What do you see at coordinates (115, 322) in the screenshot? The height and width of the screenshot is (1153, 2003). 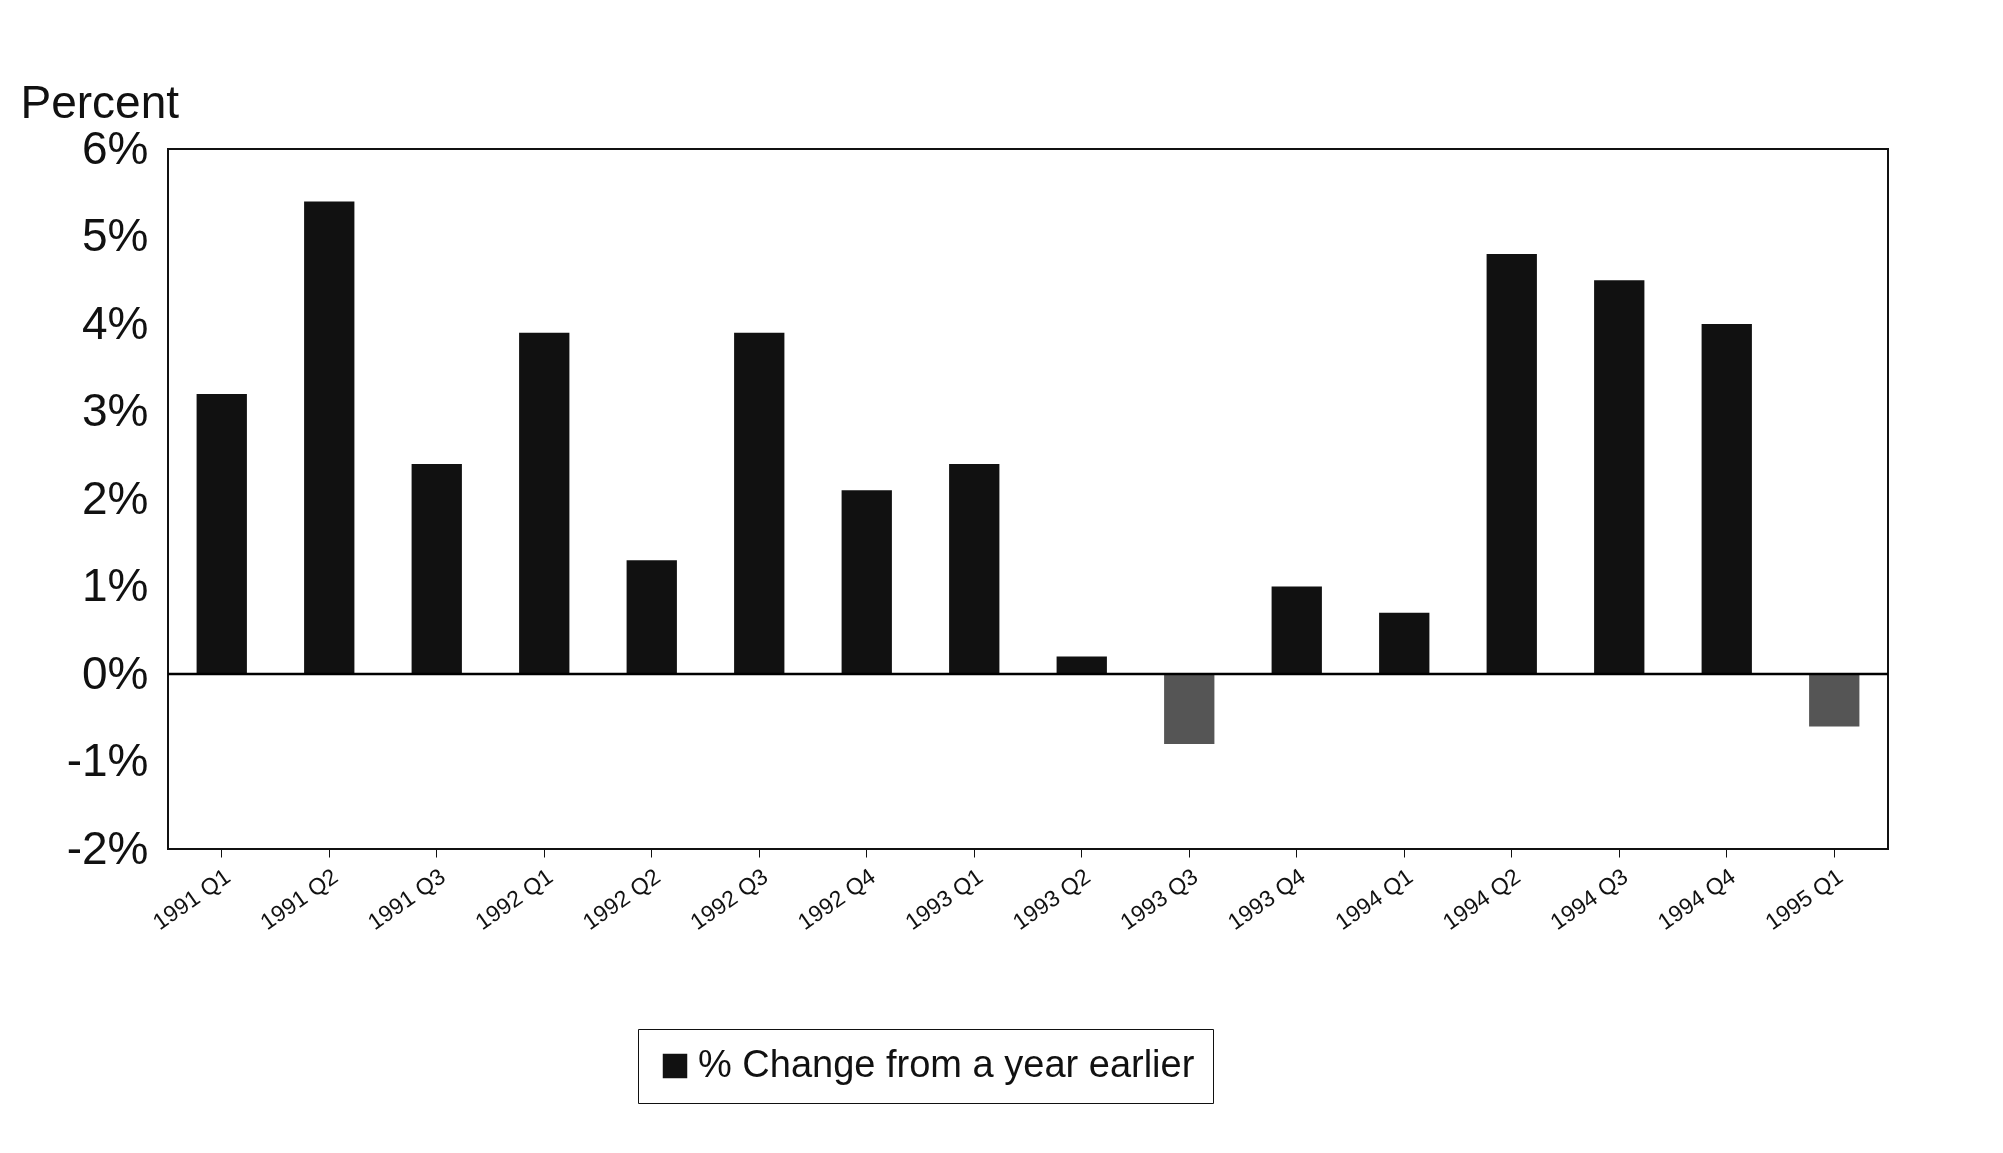 I see `y-tick-label: 4%` at bounding box center [115, 322].